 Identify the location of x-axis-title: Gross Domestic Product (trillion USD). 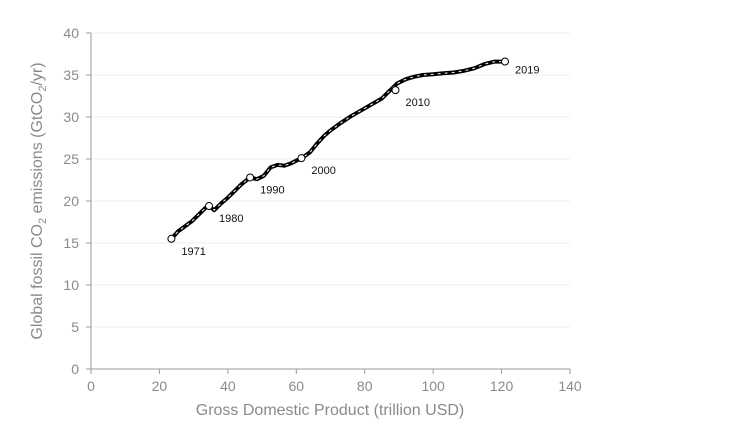
(330, 410).